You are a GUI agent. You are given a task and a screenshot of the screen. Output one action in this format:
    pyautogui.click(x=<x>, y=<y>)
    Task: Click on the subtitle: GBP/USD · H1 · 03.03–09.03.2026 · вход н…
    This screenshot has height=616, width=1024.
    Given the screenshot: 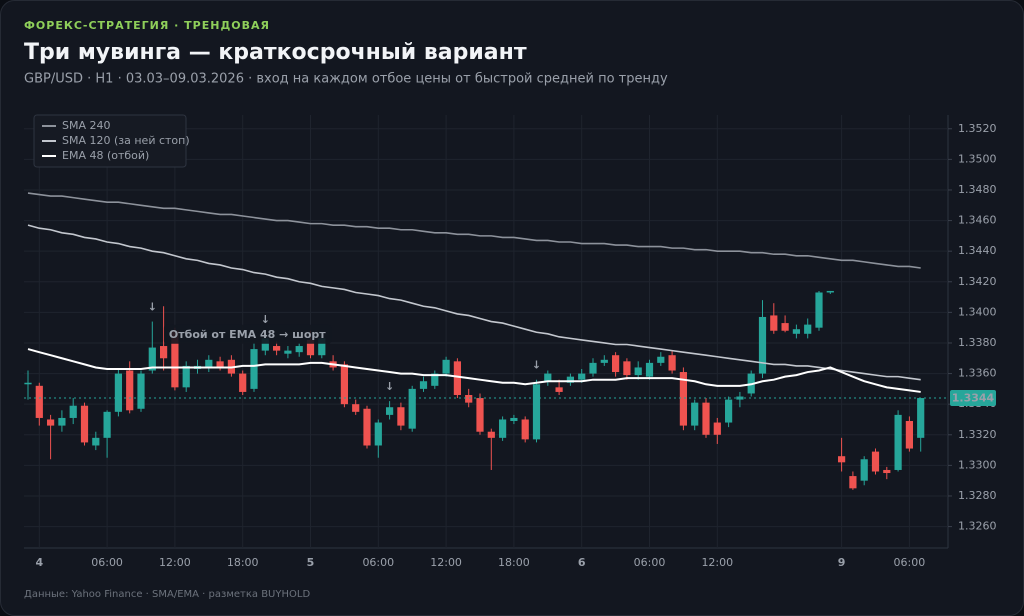 What is the action you would take?
    pyautogui.click(x=346, y=79)
    